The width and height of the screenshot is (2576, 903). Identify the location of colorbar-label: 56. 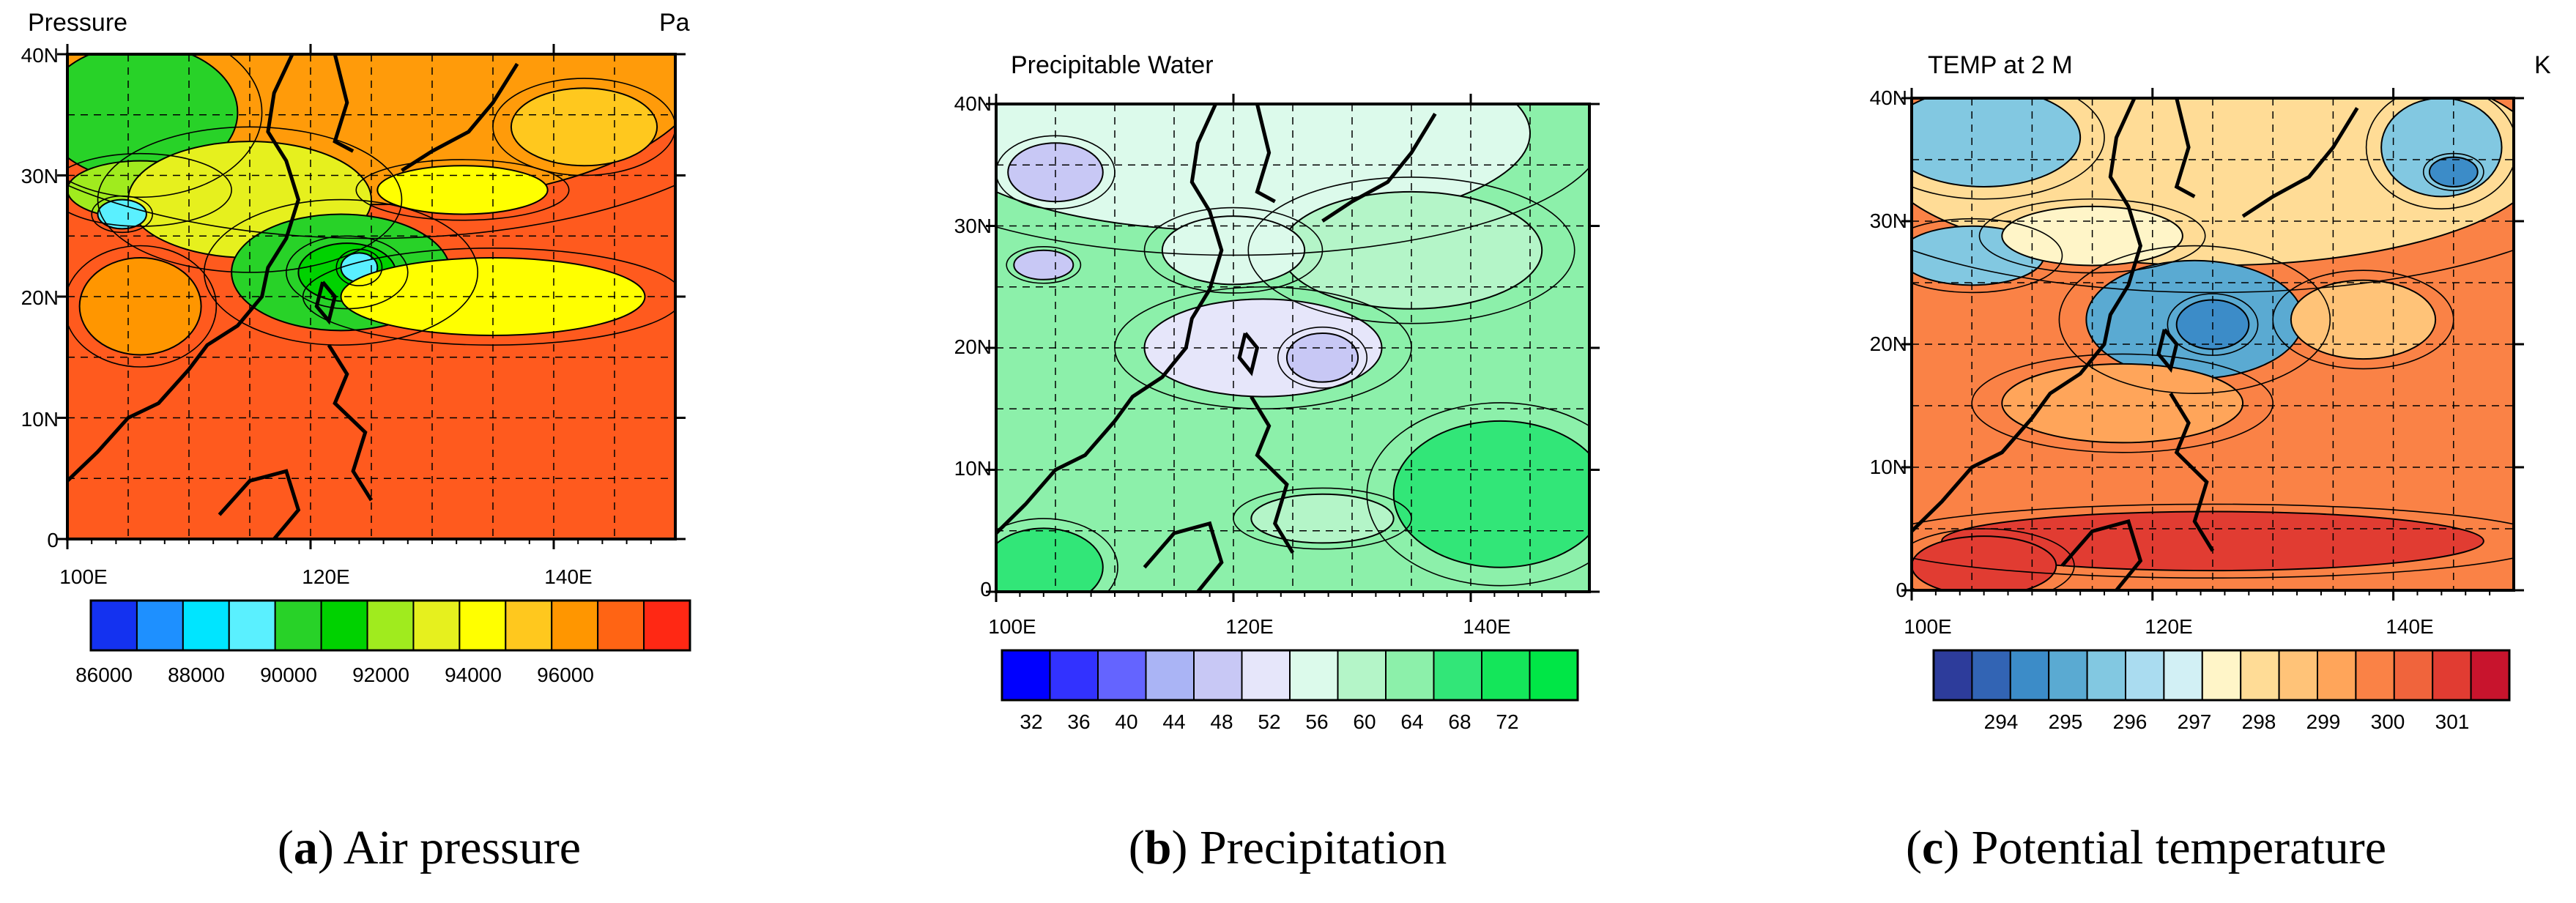
(1317, 721).